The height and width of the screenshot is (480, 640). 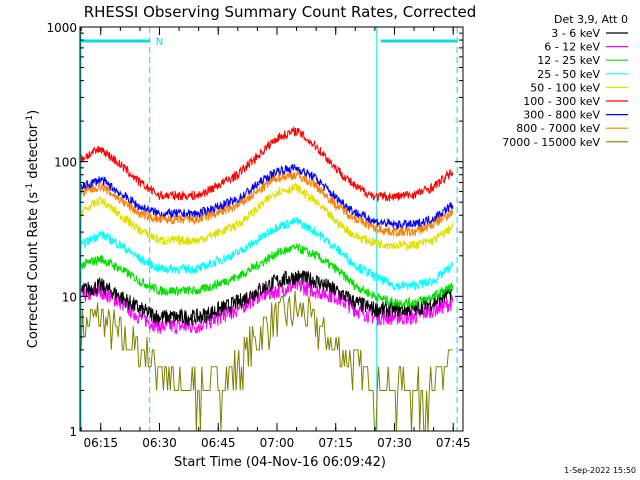 What do you see at coordinates (218, 443) in the screenshot?
I see `x-tick-label-2: 06:45` at bounding box center [218, 443].